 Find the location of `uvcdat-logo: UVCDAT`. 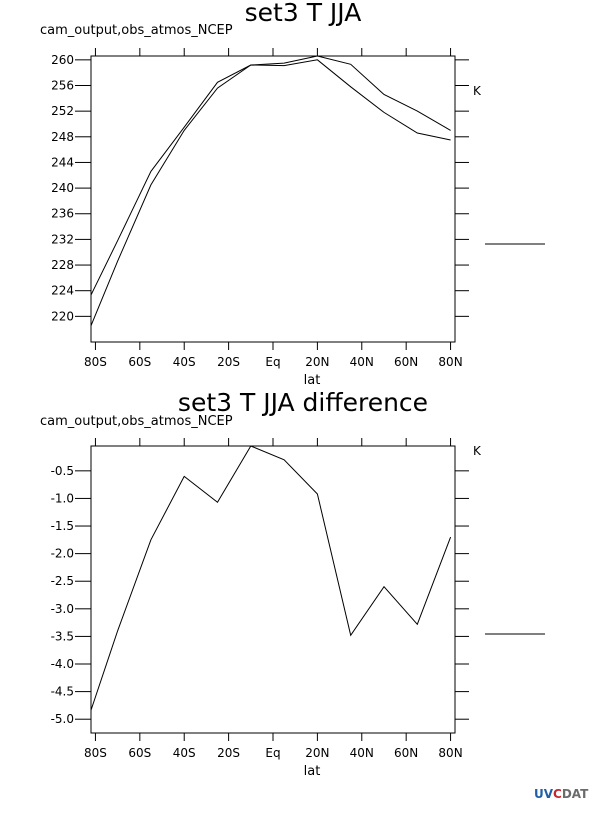

uvcdat-logo: UVCDAT is located at coordinates (561, 794).